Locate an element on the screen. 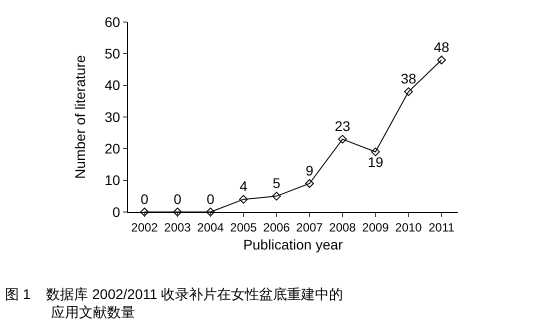 This screenshot has width=543, height=328. x-tick-label: 2010 is located at coordinates (408, 227).